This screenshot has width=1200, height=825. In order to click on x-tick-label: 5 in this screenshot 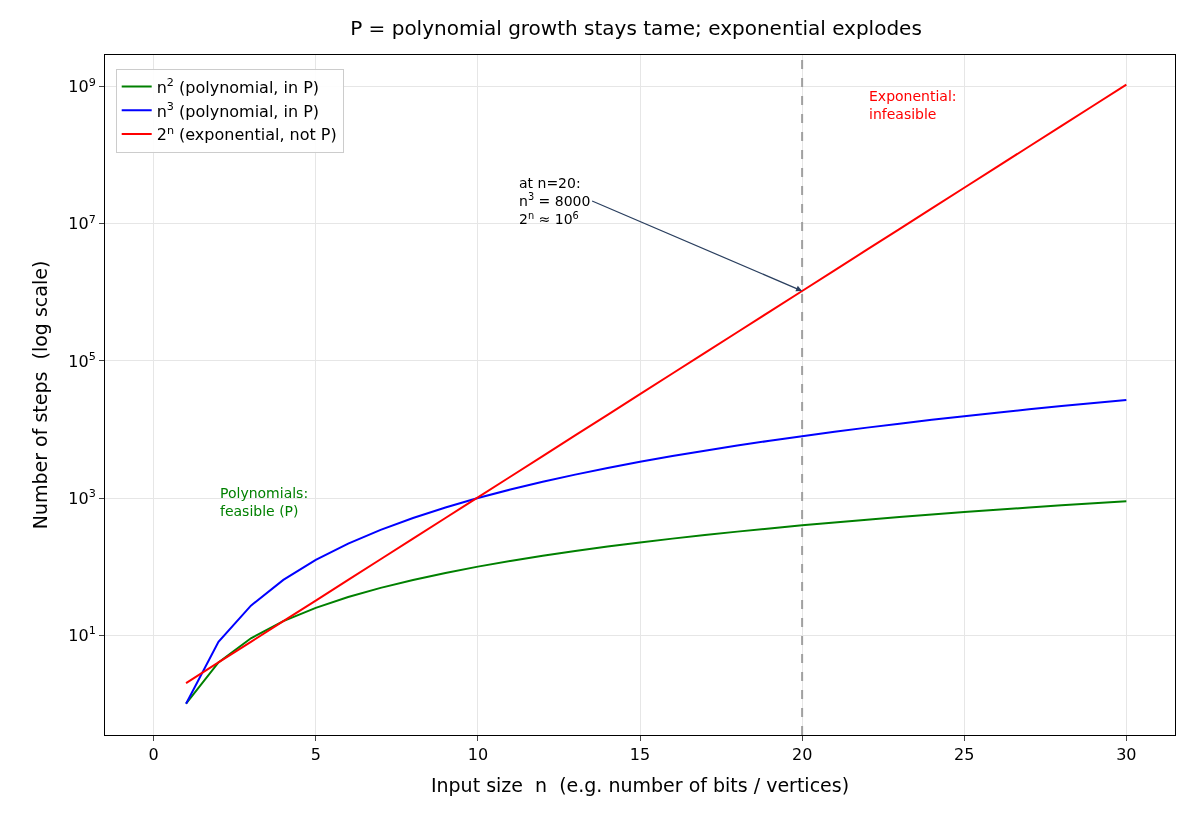, I will do `click(315, 755)`.